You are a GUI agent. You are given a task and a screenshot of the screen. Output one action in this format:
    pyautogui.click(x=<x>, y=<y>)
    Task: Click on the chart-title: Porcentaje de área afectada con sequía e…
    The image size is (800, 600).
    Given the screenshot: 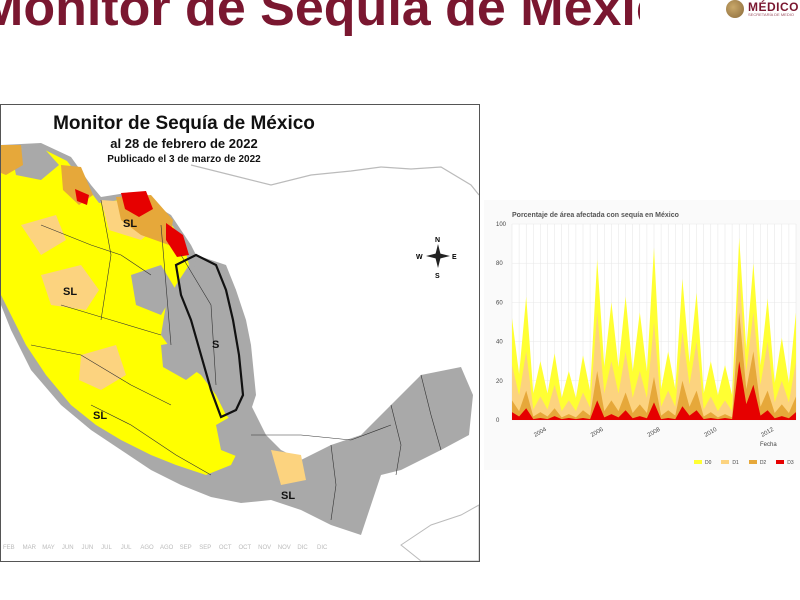 What is the action you would take?
    pyautogui.click(x=595, y=215)
    